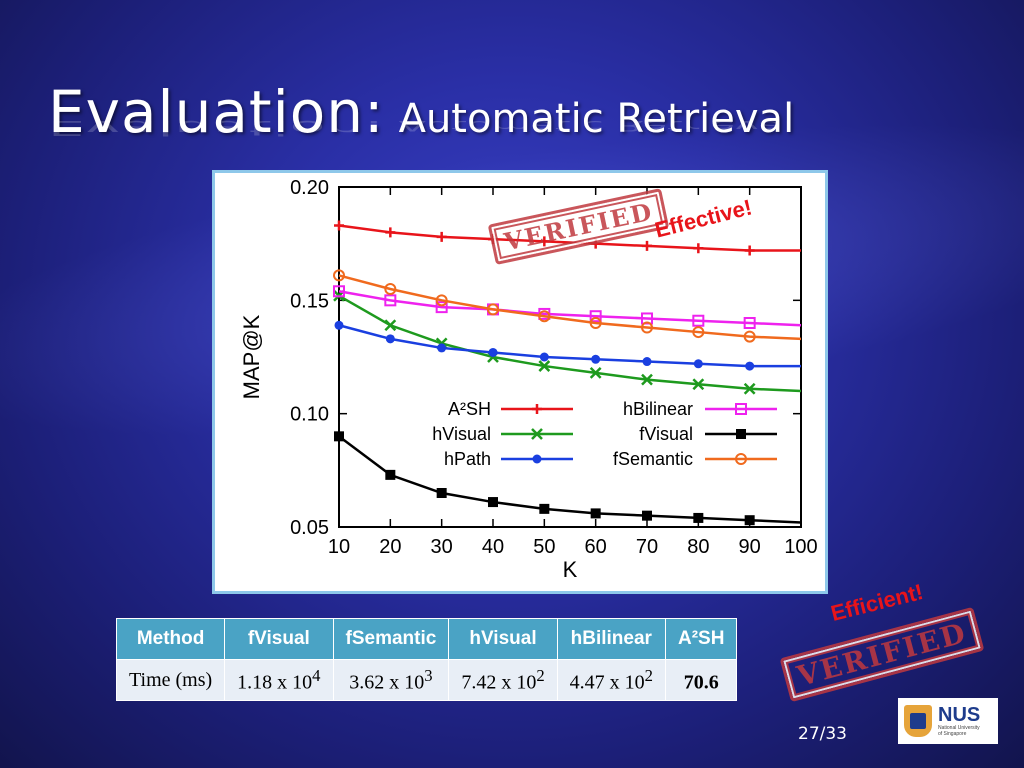 This screenshot has height=768, width=1024. Describe the element at coordinates (216, 112) in the screenshot. I see `title-main: Evaluation:` at that location.